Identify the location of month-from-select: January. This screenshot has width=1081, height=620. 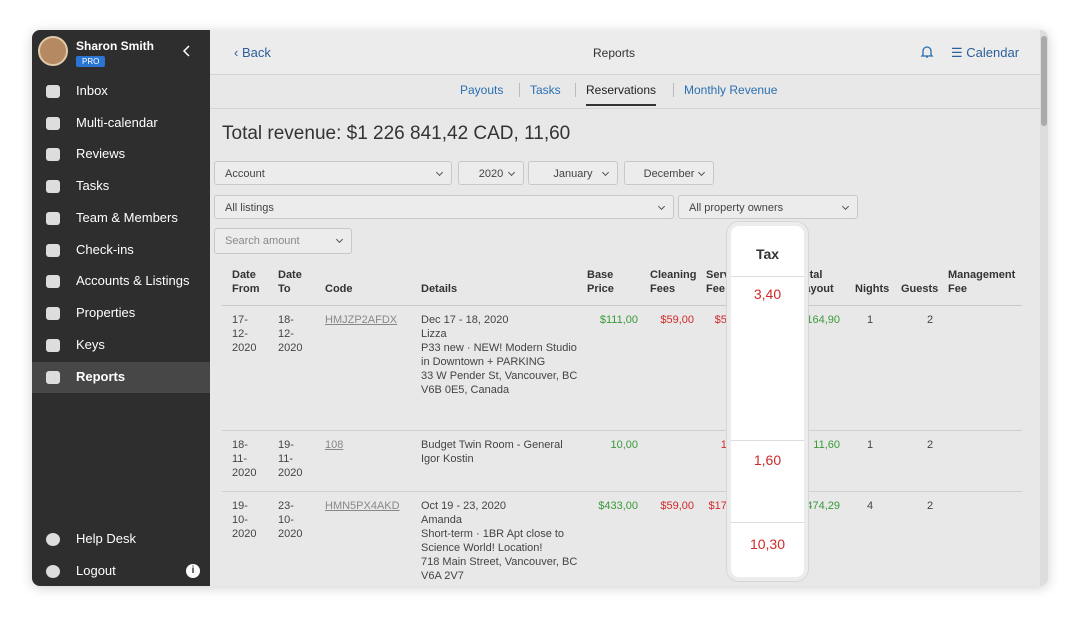
(573, 173).